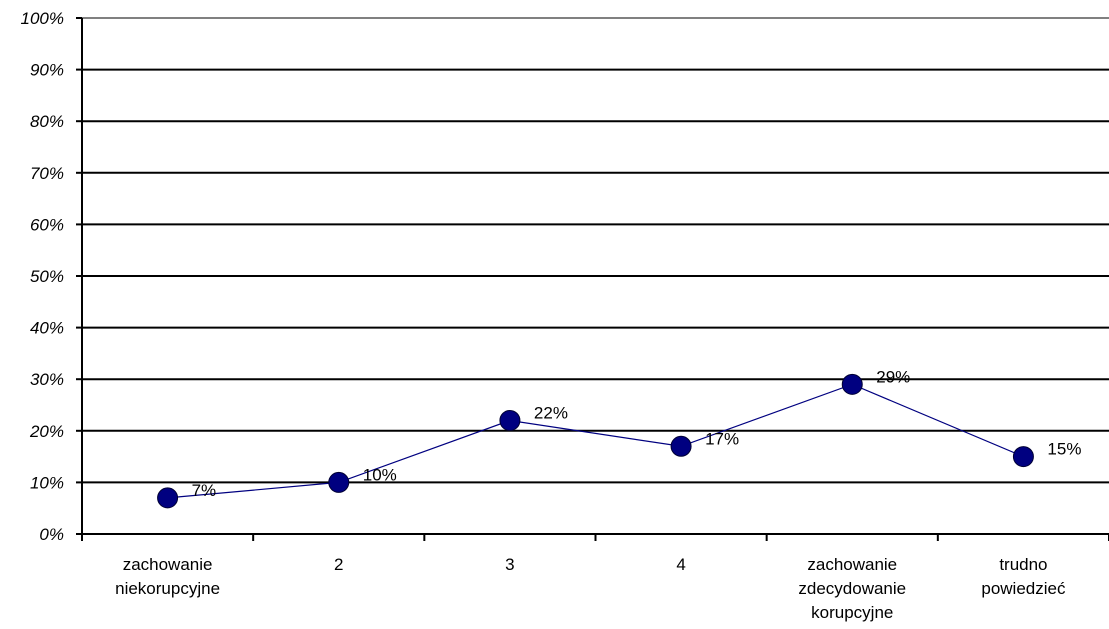 The image size is (1109, 629). I want to click on x-tick-label: zachowanie zdecydowanie korupcyjne, so click(852, 588).